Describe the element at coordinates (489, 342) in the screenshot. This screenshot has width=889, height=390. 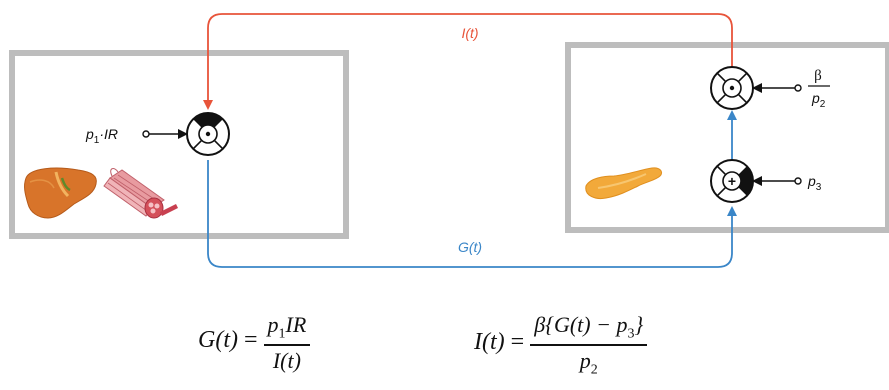
I see `insulin-equation-lhs: I(t)` at that location.